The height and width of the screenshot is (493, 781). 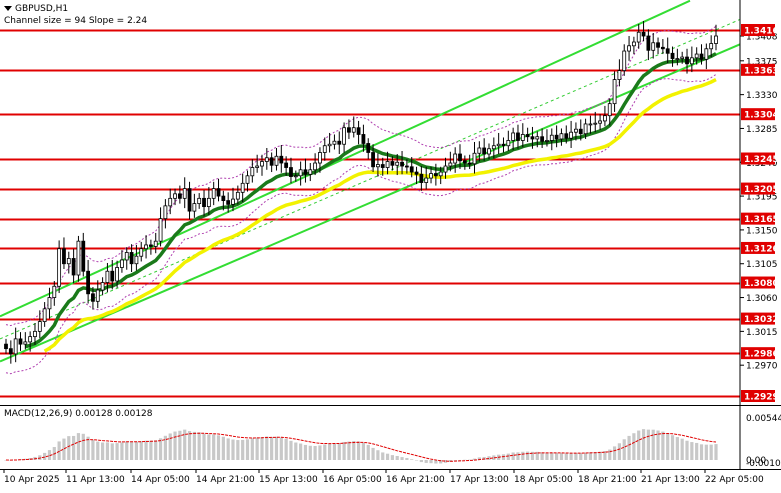 I want to click on x-tick-label: 14 Apr 21:00, so click(x=225, y=480).